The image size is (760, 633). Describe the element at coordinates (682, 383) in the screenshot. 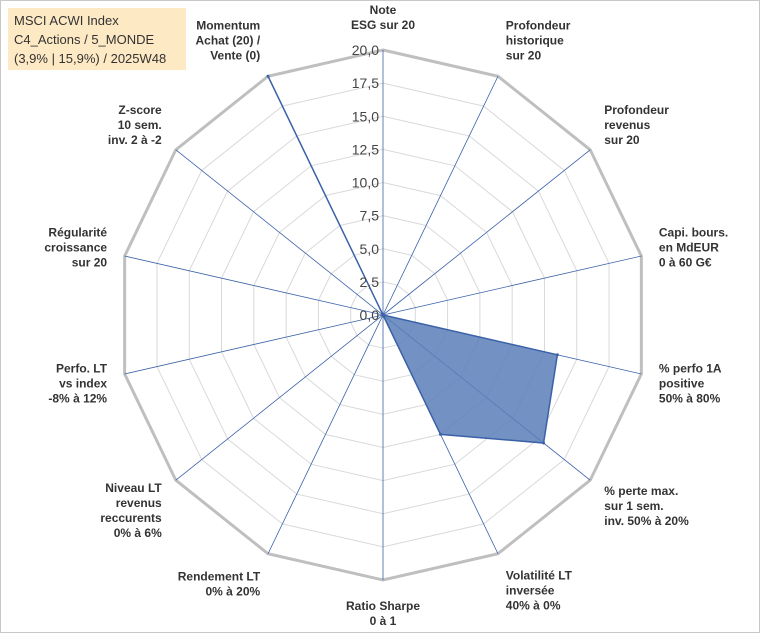

I see `axis-label-line: positive` at that location.